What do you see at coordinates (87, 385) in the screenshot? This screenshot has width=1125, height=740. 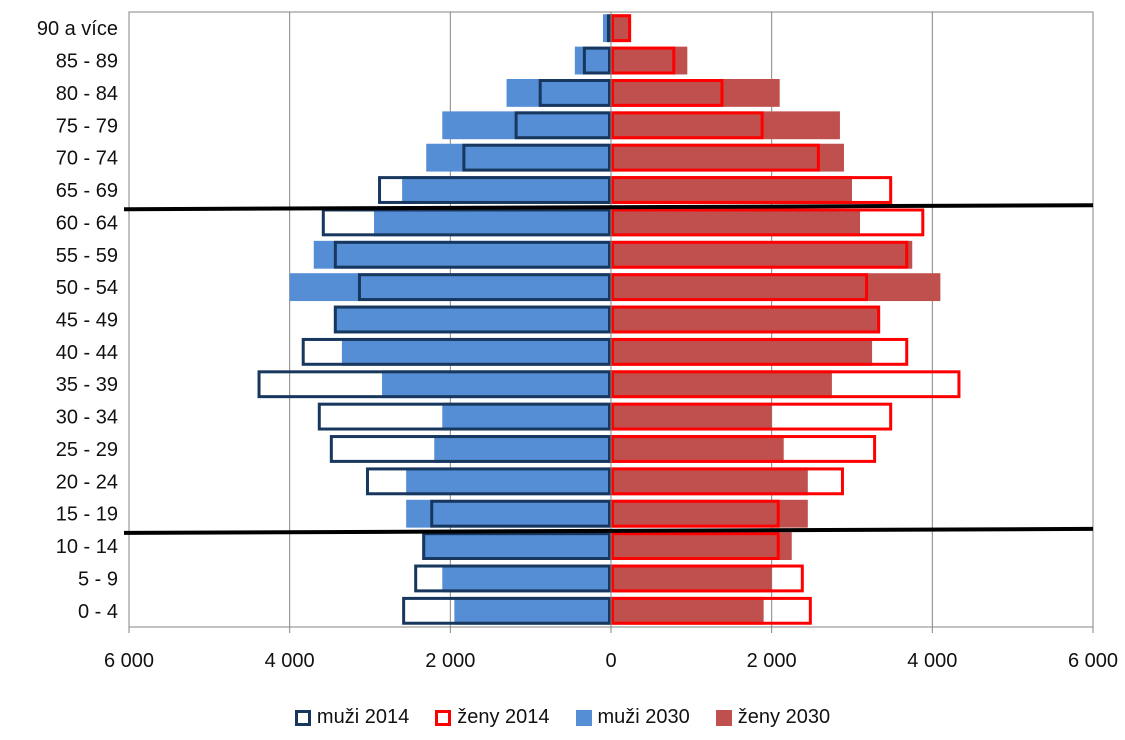 I see `y-tick-label: 35 - 39` at bounding box center [87, 385].